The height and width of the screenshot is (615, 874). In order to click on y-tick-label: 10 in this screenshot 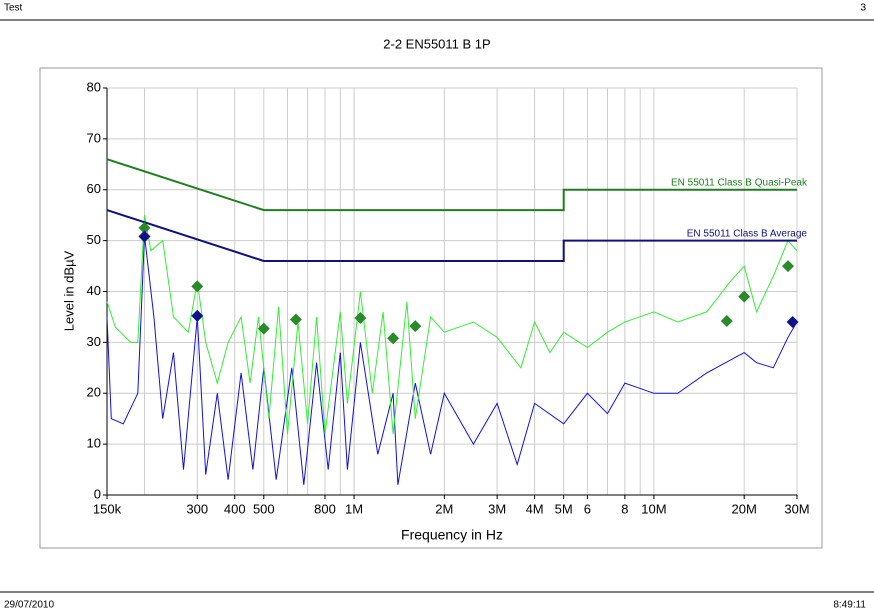, I will do `click(94, 443)`.